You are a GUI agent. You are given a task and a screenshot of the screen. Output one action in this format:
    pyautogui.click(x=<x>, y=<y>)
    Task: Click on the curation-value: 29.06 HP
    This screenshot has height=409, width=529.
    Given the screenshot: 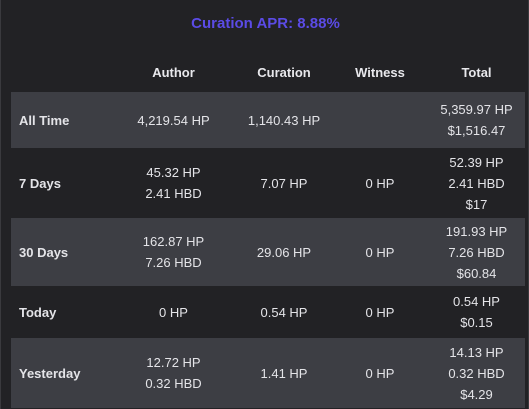 What is the action you would take?
    pyautogui.click(x=284, y=252)
    